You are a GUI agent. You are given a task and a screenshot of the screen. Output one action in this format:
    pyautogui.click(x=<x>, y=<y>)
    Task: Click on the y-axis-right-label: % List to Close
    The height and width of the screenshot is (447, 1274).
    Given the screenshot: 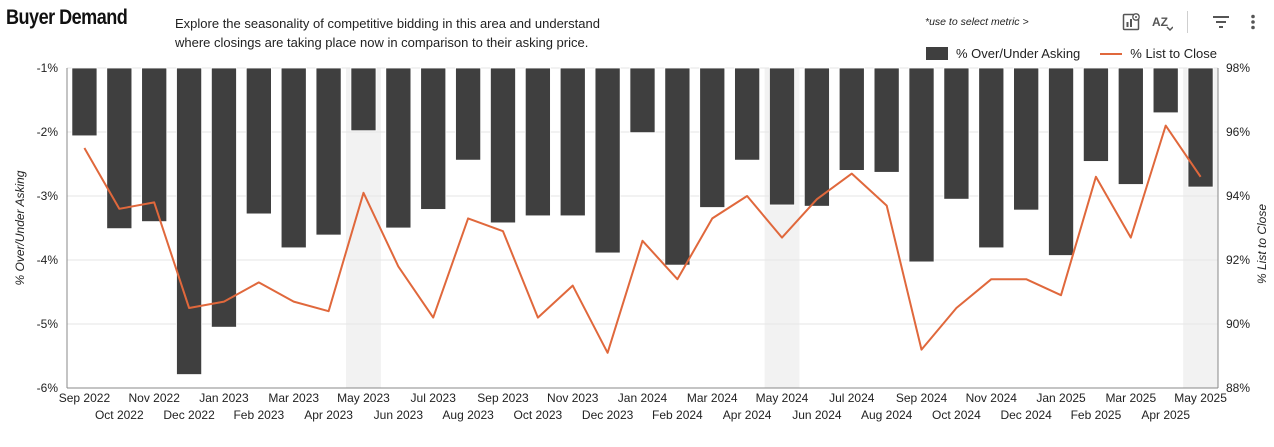 What is the action you would take?
    pyautogui.click(x=1262, y=244)
    